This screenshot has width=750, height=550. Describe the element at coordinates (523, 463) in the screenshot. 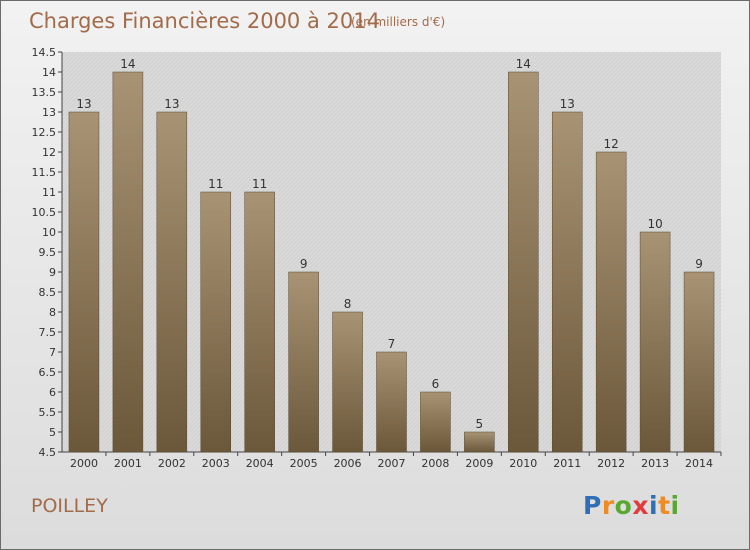

I see `x-tick-label: 2010` at that location.